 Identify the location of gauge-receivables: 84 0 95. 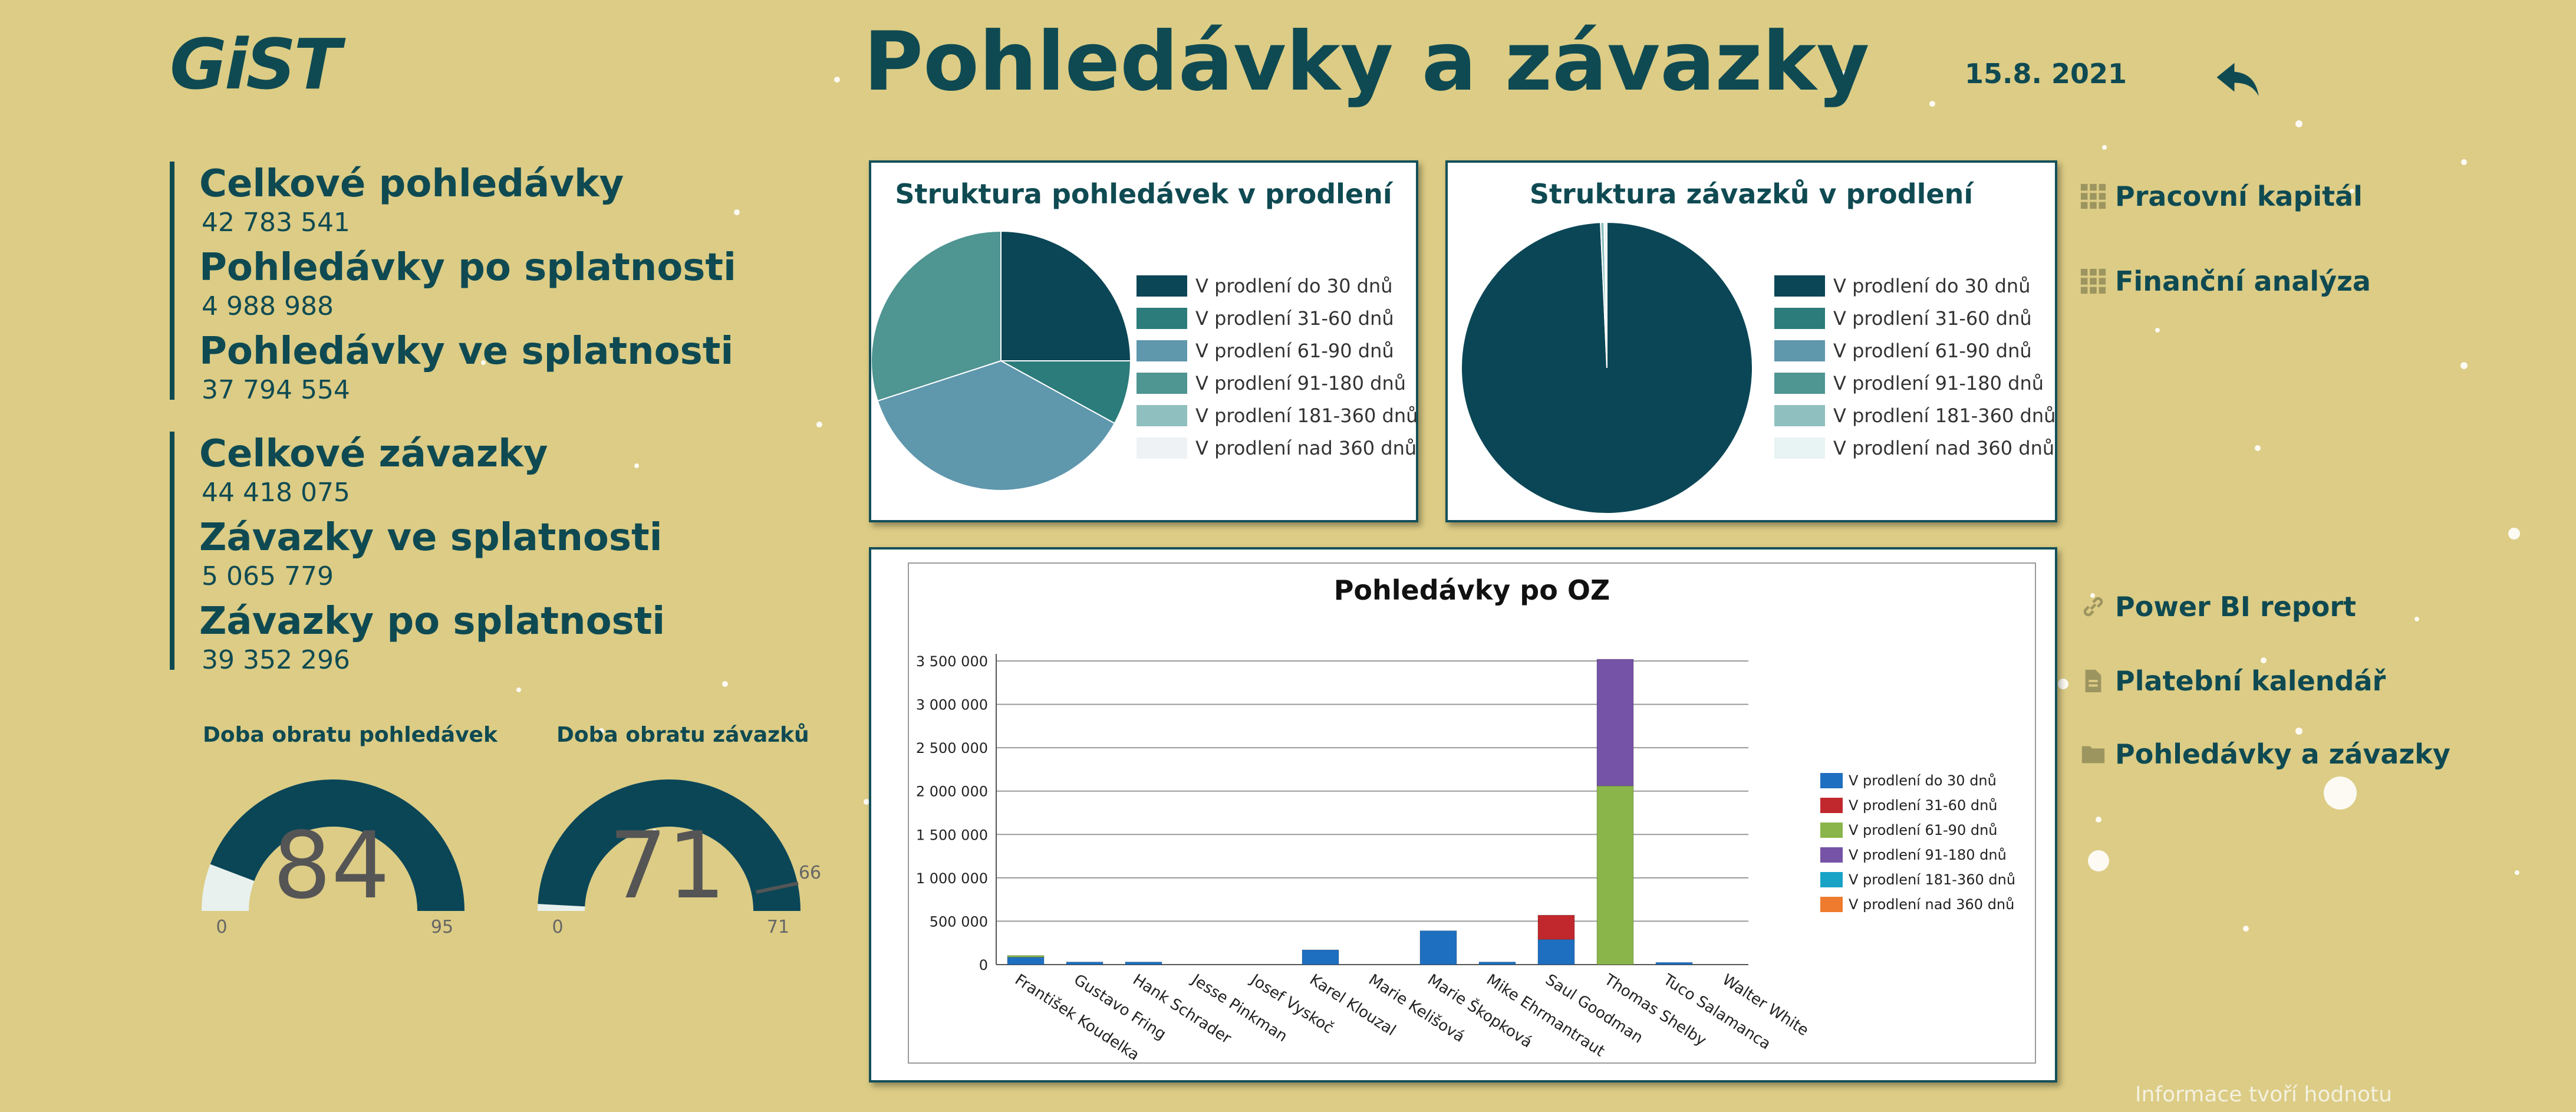
(333, 858).